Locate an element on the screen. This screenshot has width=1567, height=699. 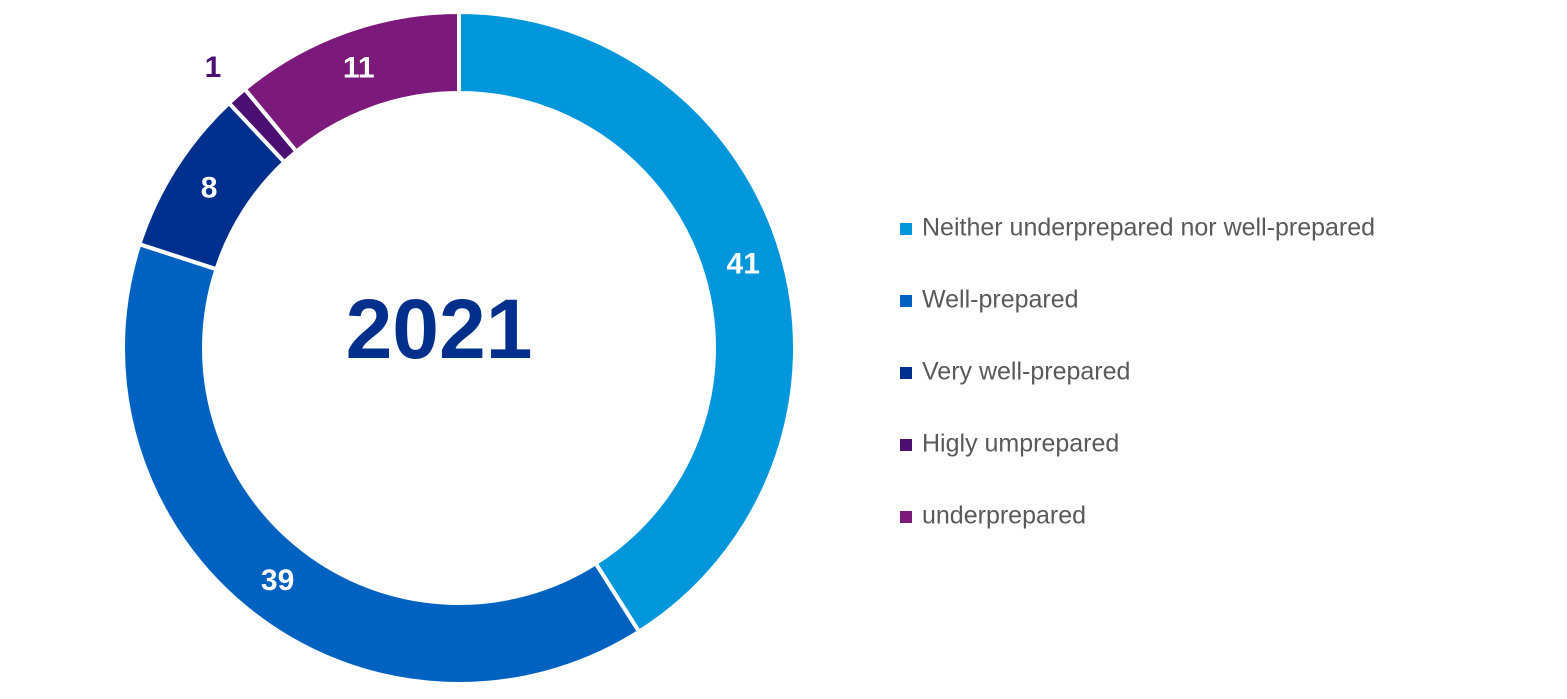
donut-segment is located at coordinates (351, 82).